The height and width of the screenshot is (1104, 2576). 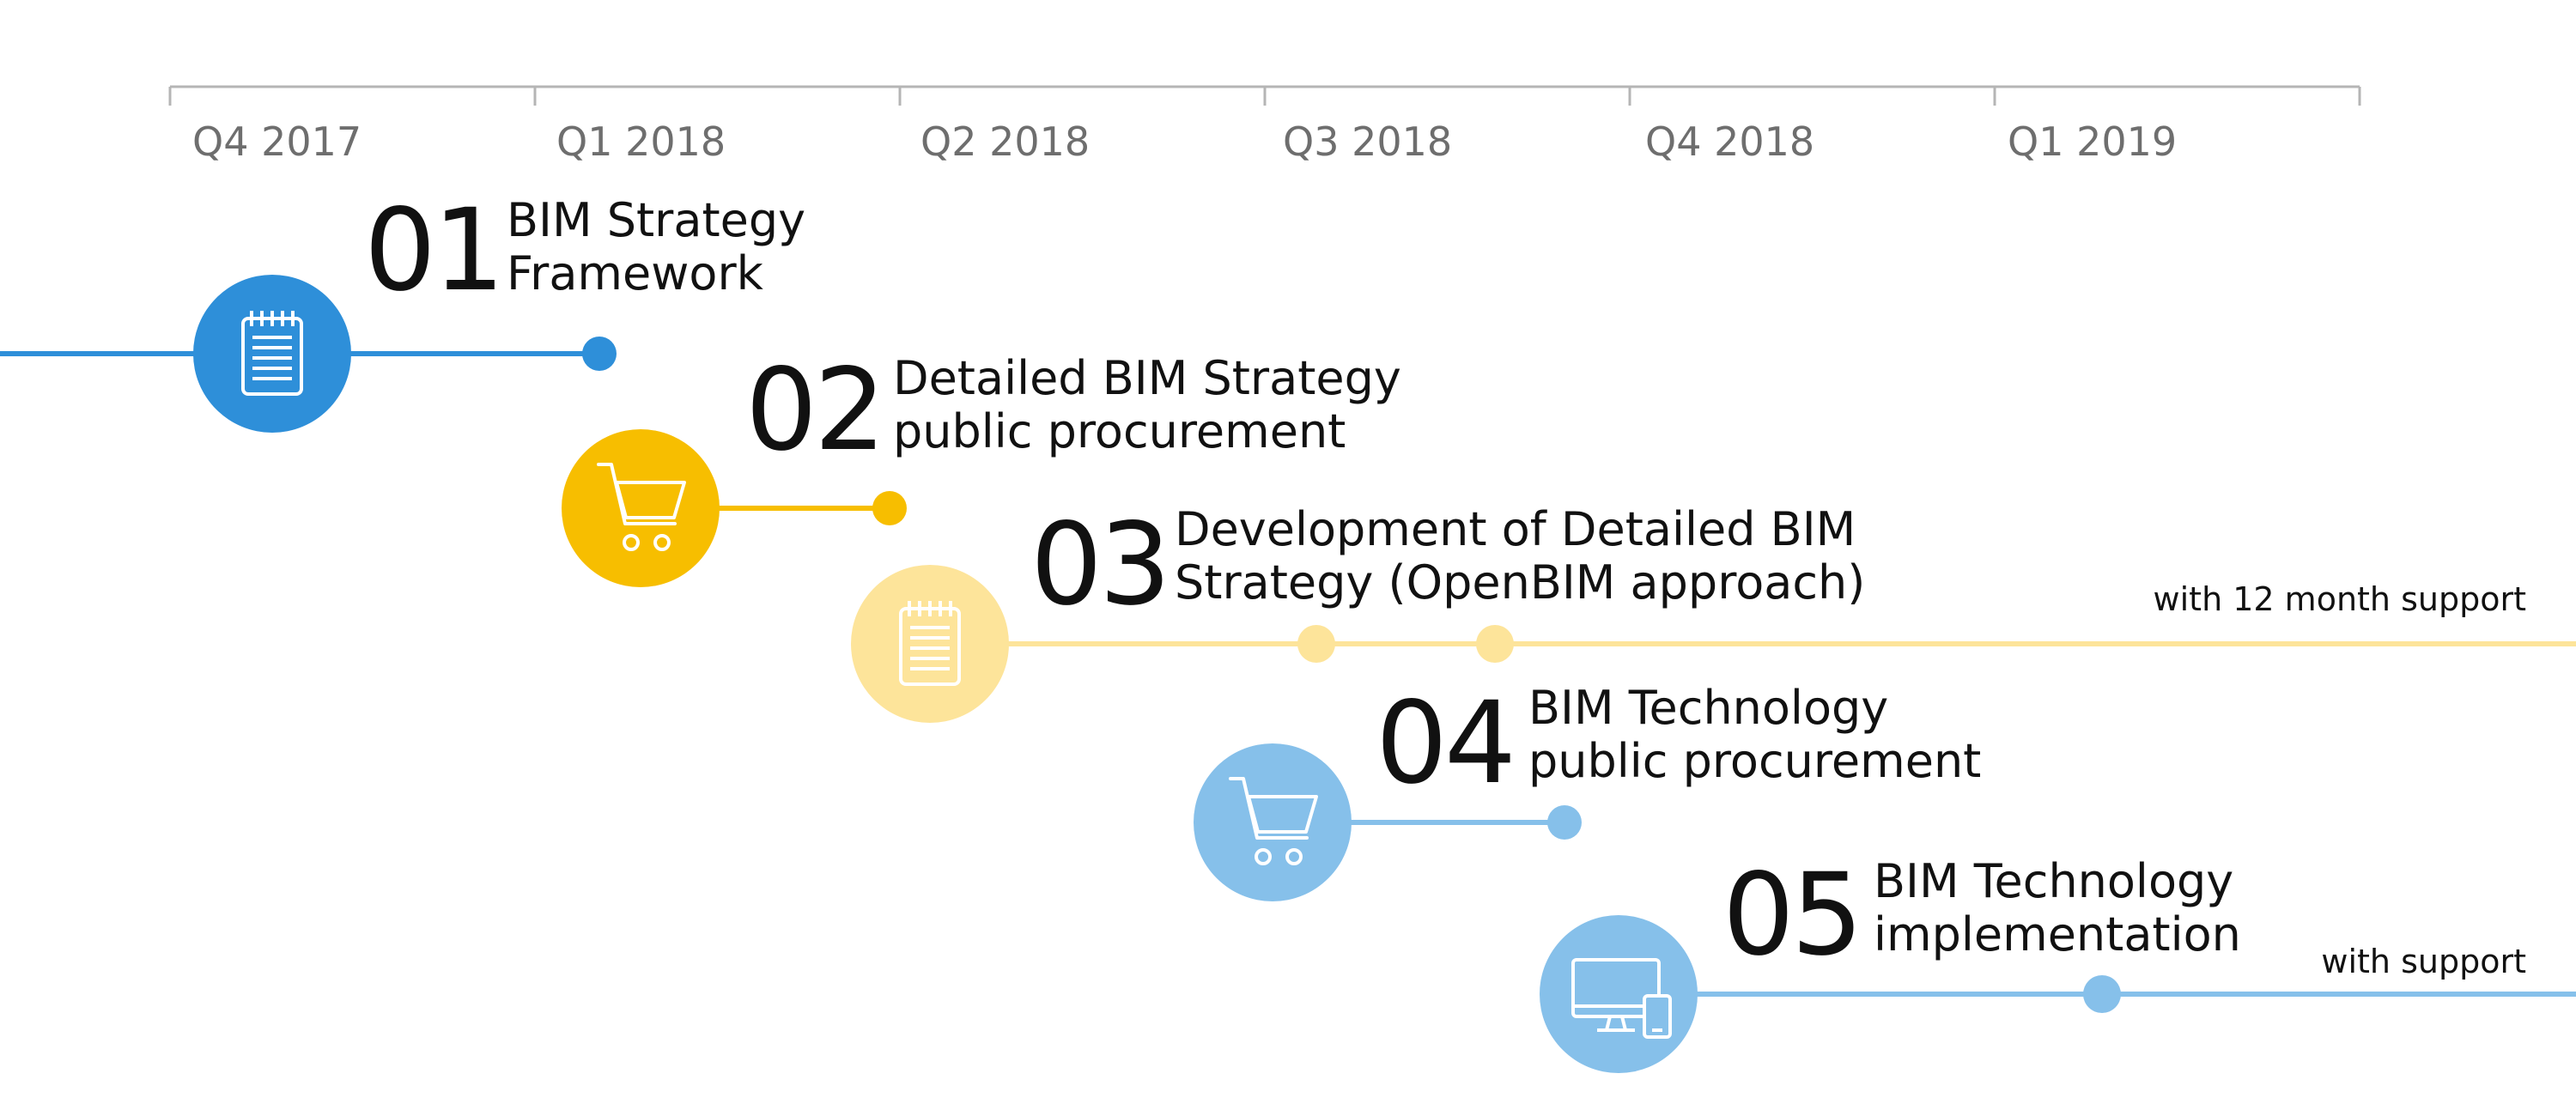 I want to click on step-01-number: 01, so click(x=434, y=251).